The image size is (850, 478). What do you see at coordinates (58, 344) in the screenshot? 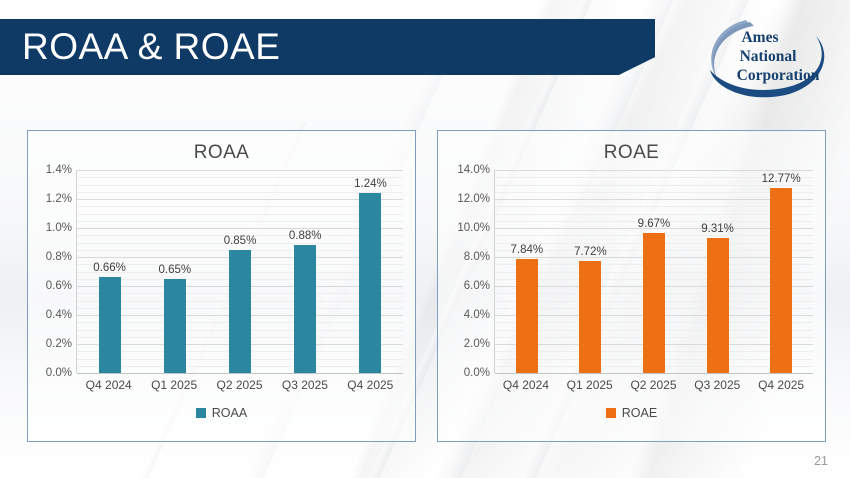
I see `y-tick-label: 0.2%` at bounding box center [58, 344].